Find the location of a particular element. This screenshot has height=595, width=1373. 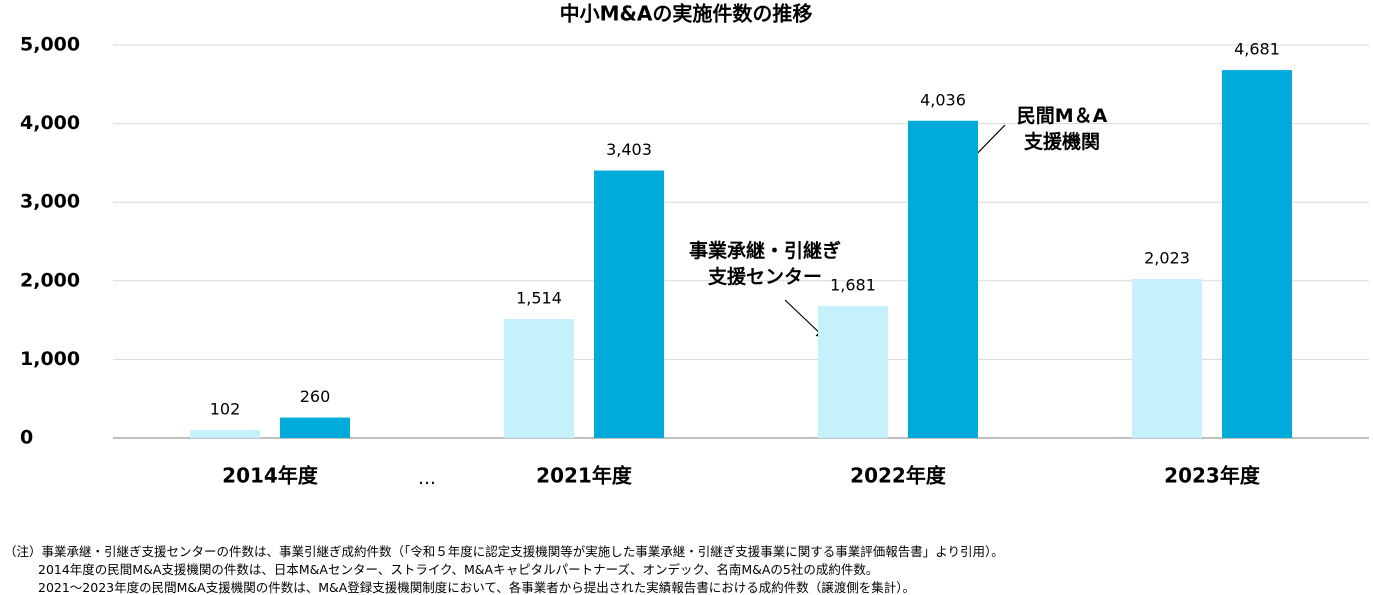

data-label: 1,514 is located at coordinates (539, 297).